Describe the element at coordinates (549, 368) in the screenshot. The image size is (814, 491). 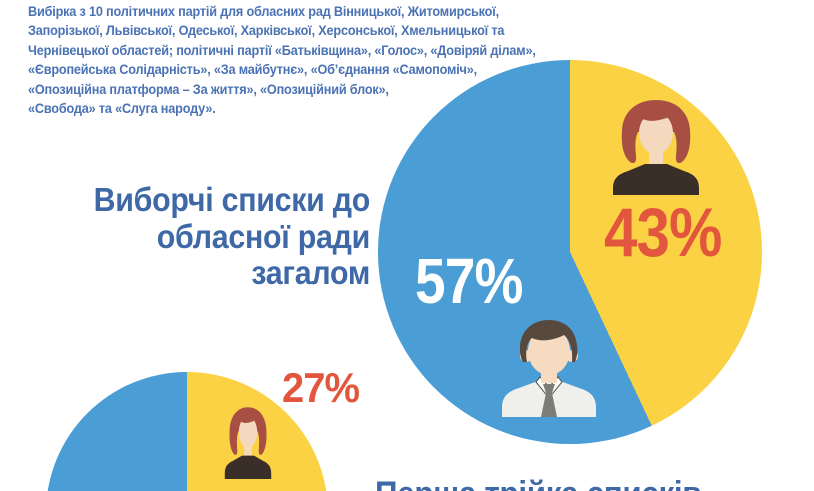
I see `man-icon` at that location.